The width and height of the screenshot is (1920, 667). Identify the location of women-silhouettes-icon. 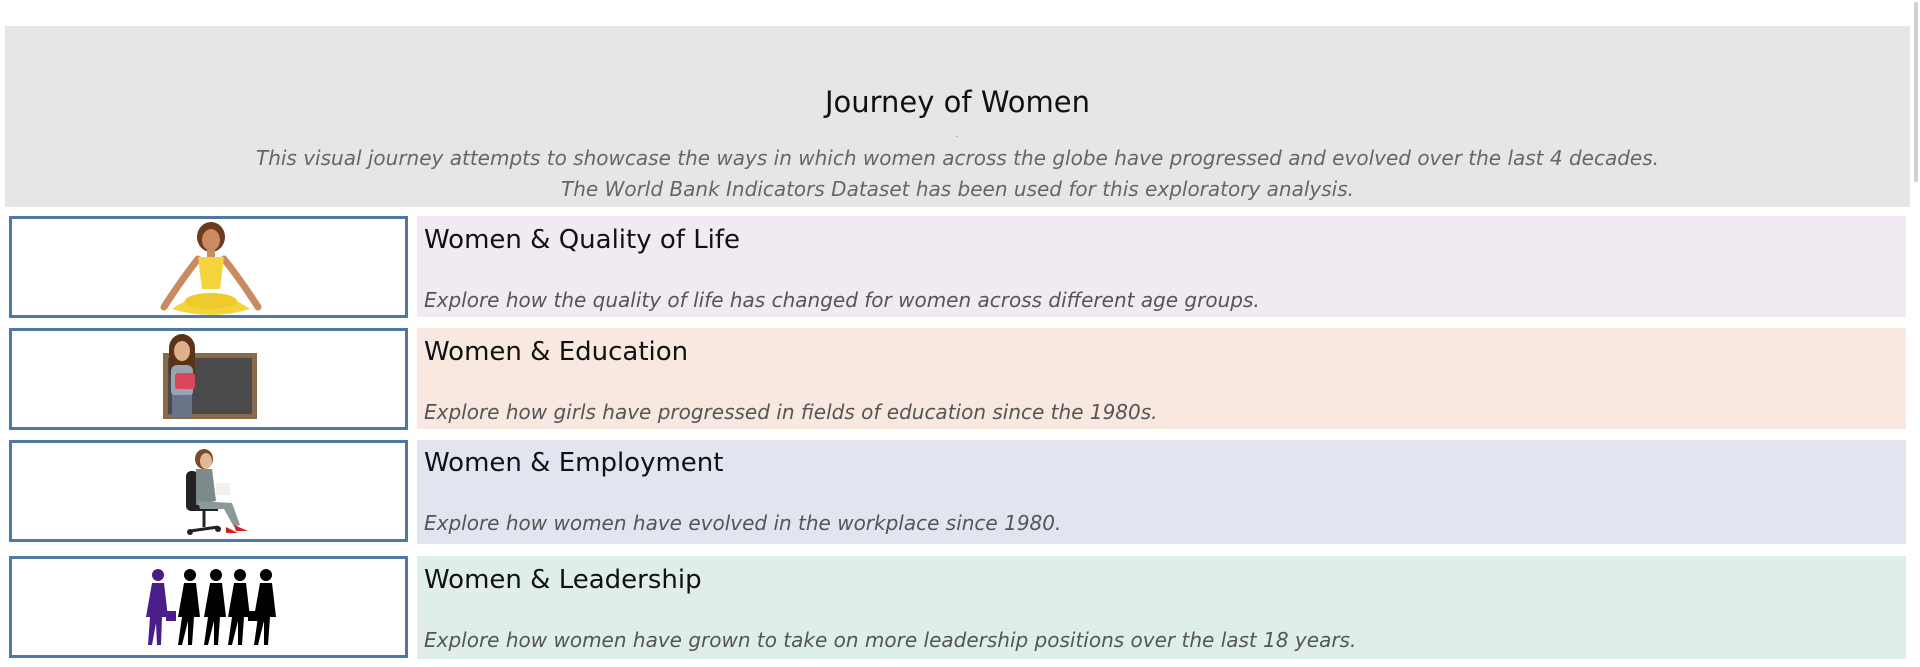
(211, 607).